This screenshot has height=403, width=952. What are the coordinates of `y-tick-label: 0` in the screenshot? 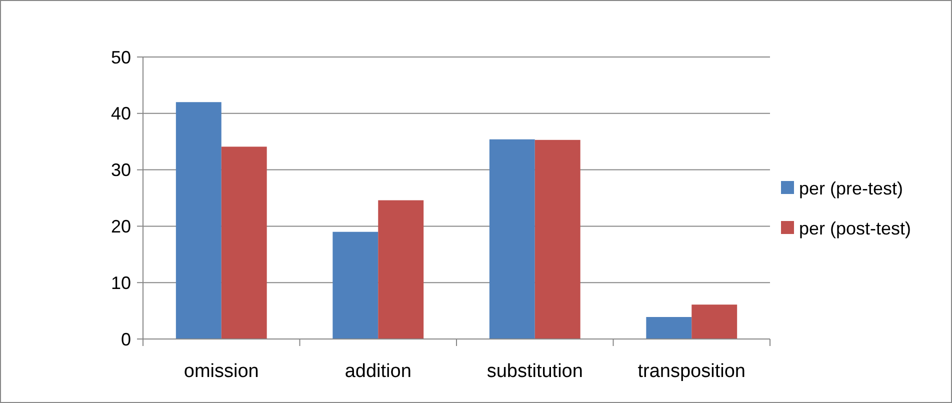 It's located at (125, 339).